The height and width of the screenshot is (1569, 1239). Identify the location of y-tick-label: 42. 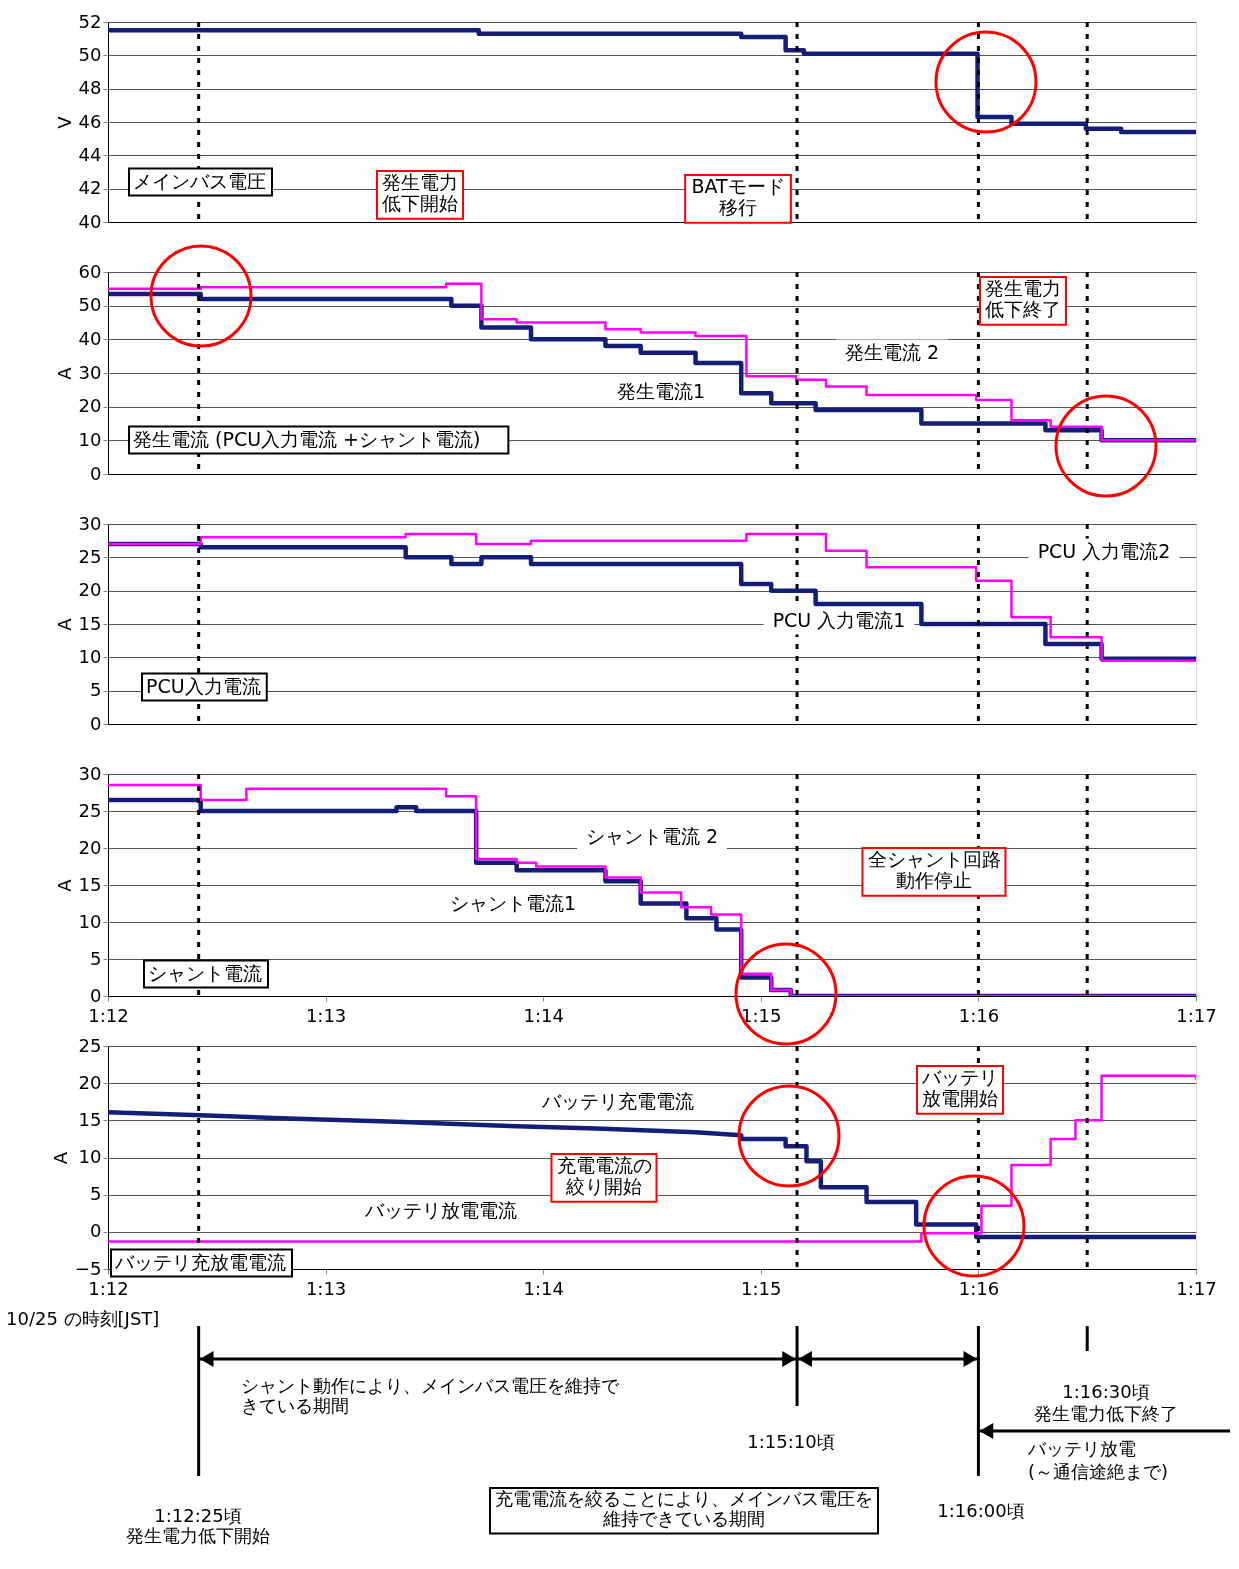
(90, 188).